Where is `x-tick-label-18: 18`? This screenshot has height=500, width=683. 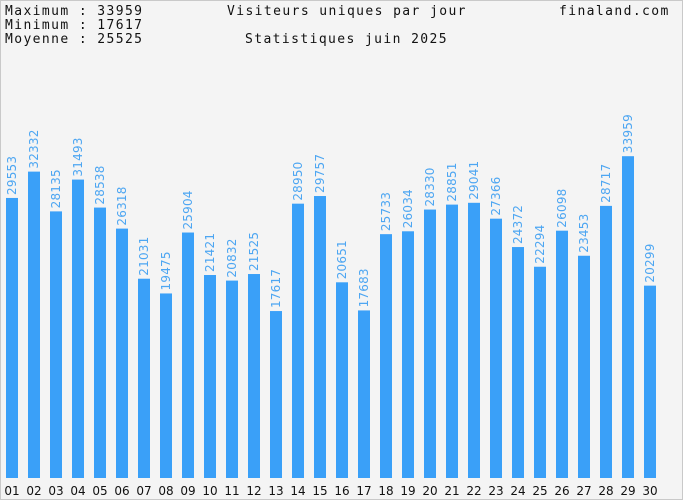
x-tick-label-18: 18 is located at coordinates (385, 491).